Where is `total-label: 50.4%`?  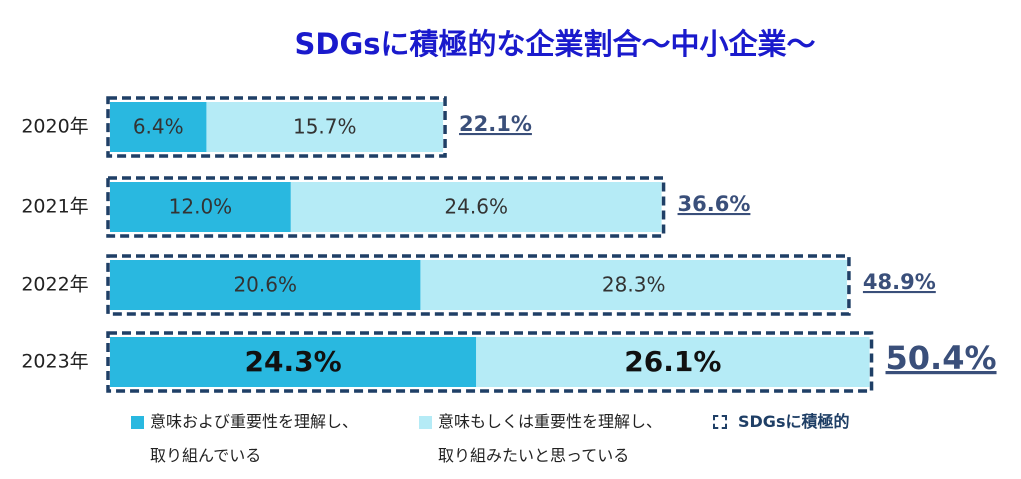 total-label: 50.4% is located at coordinates (941, 358).